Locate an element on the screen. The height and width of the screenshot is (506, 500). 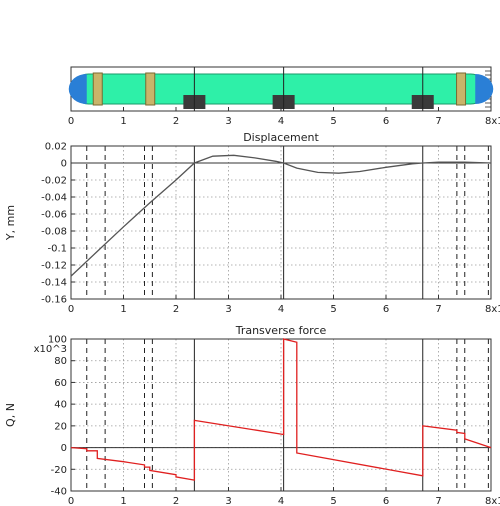
y-tick-label: 40 is located at coordinates (60, 405).